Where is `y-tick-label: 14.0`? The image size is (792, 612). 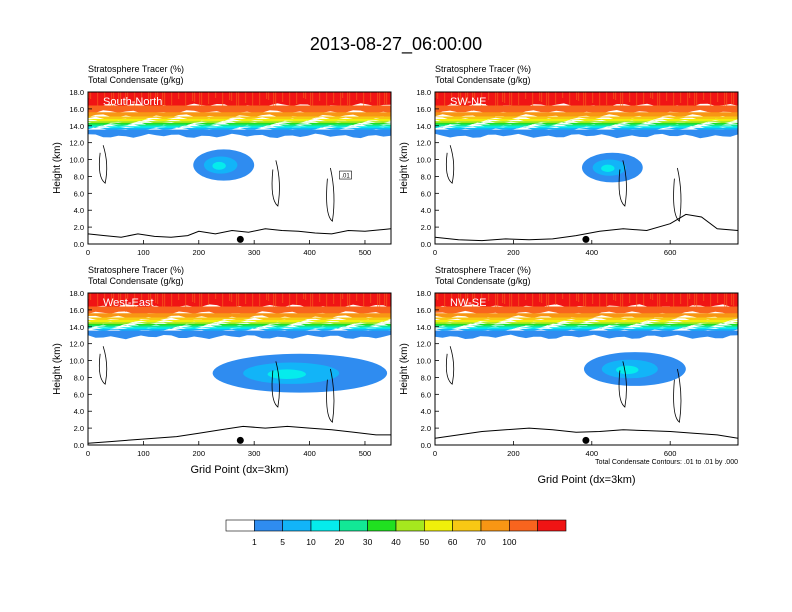 y-tick-label: 14.0 is located at coordinates (76, 126).